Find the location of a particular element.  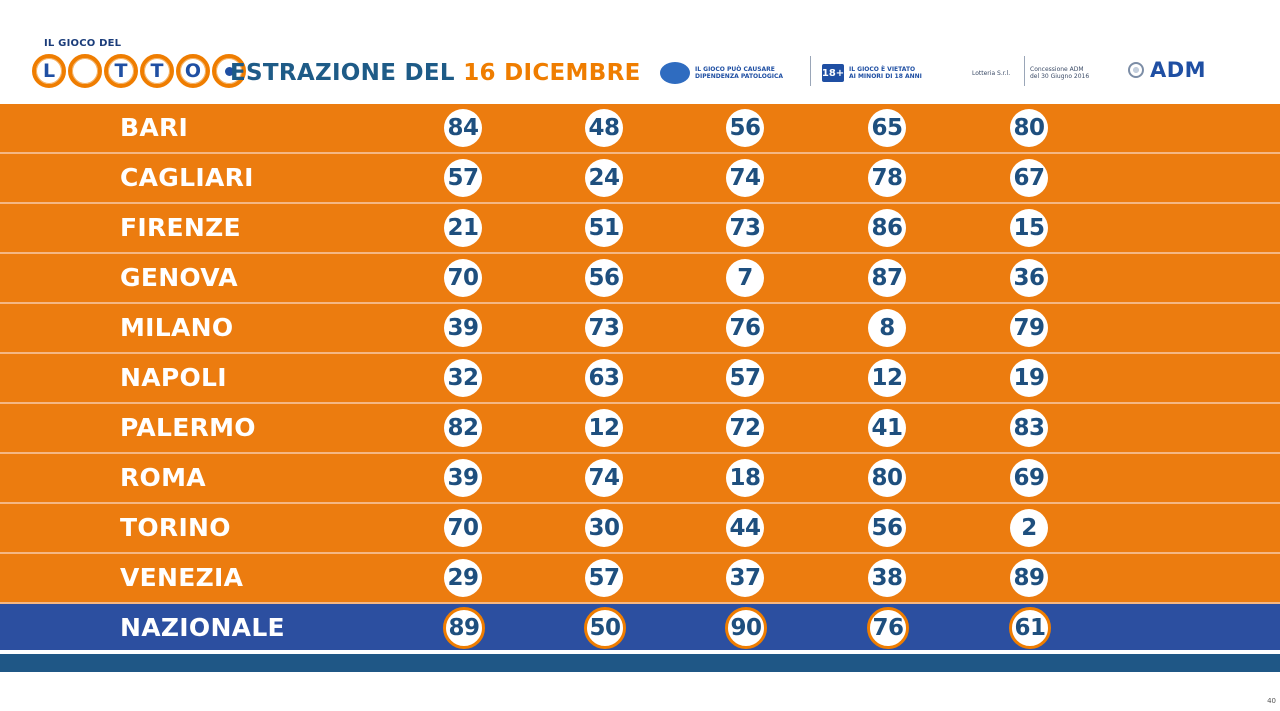

adm-logo: ADM is located at coordinates (1167, 70).